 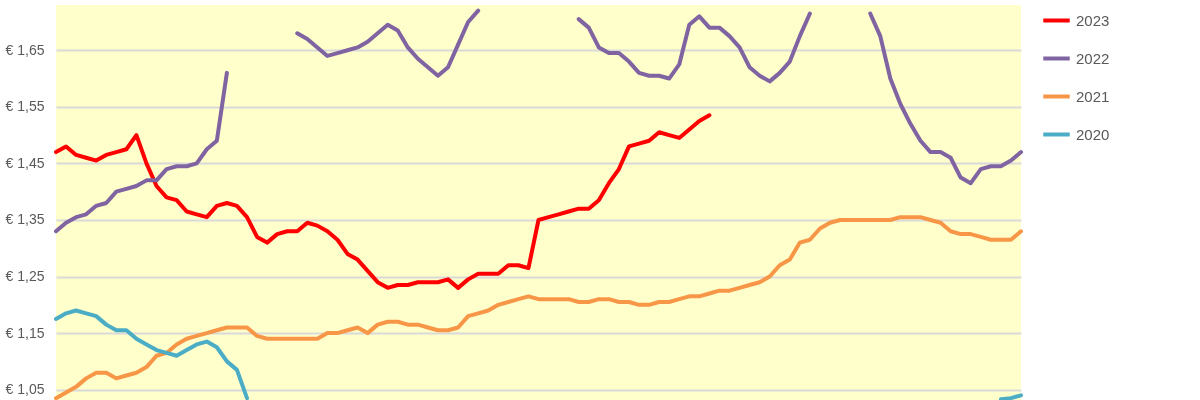 What do you see at coordinates (1093, 58) in the screenshot?
I see `legend-label: 2022` at bounding box center [1093, 58].